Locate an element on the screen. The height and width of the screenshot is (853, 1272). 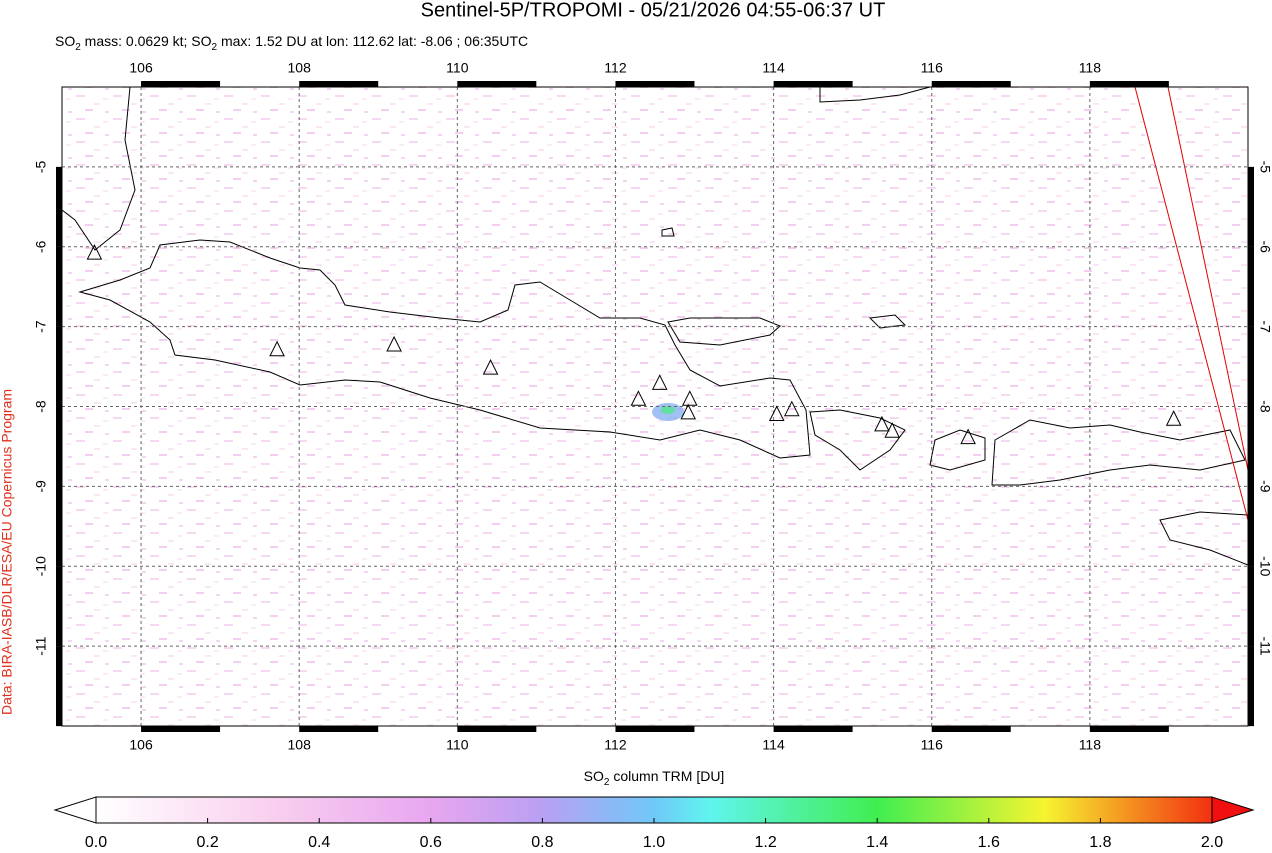
text-part: column TRM [DU] is located at coordinates (666, 776).